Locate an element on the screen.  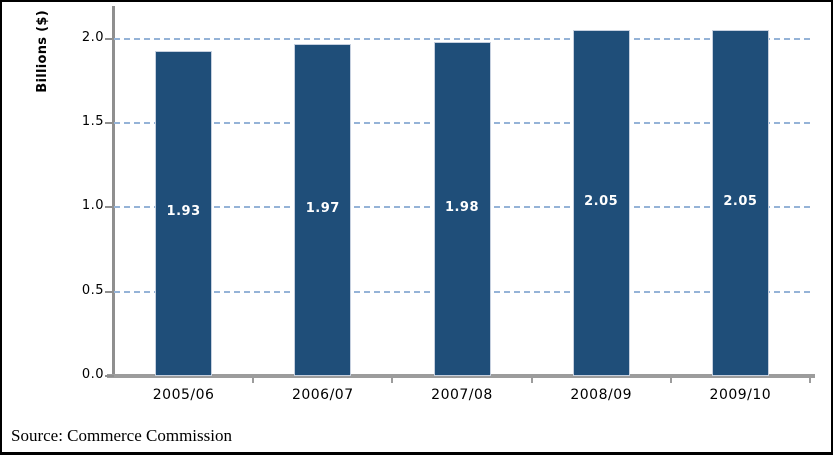
bar-value-label: 1.93 is located at coordinates (183, 212).